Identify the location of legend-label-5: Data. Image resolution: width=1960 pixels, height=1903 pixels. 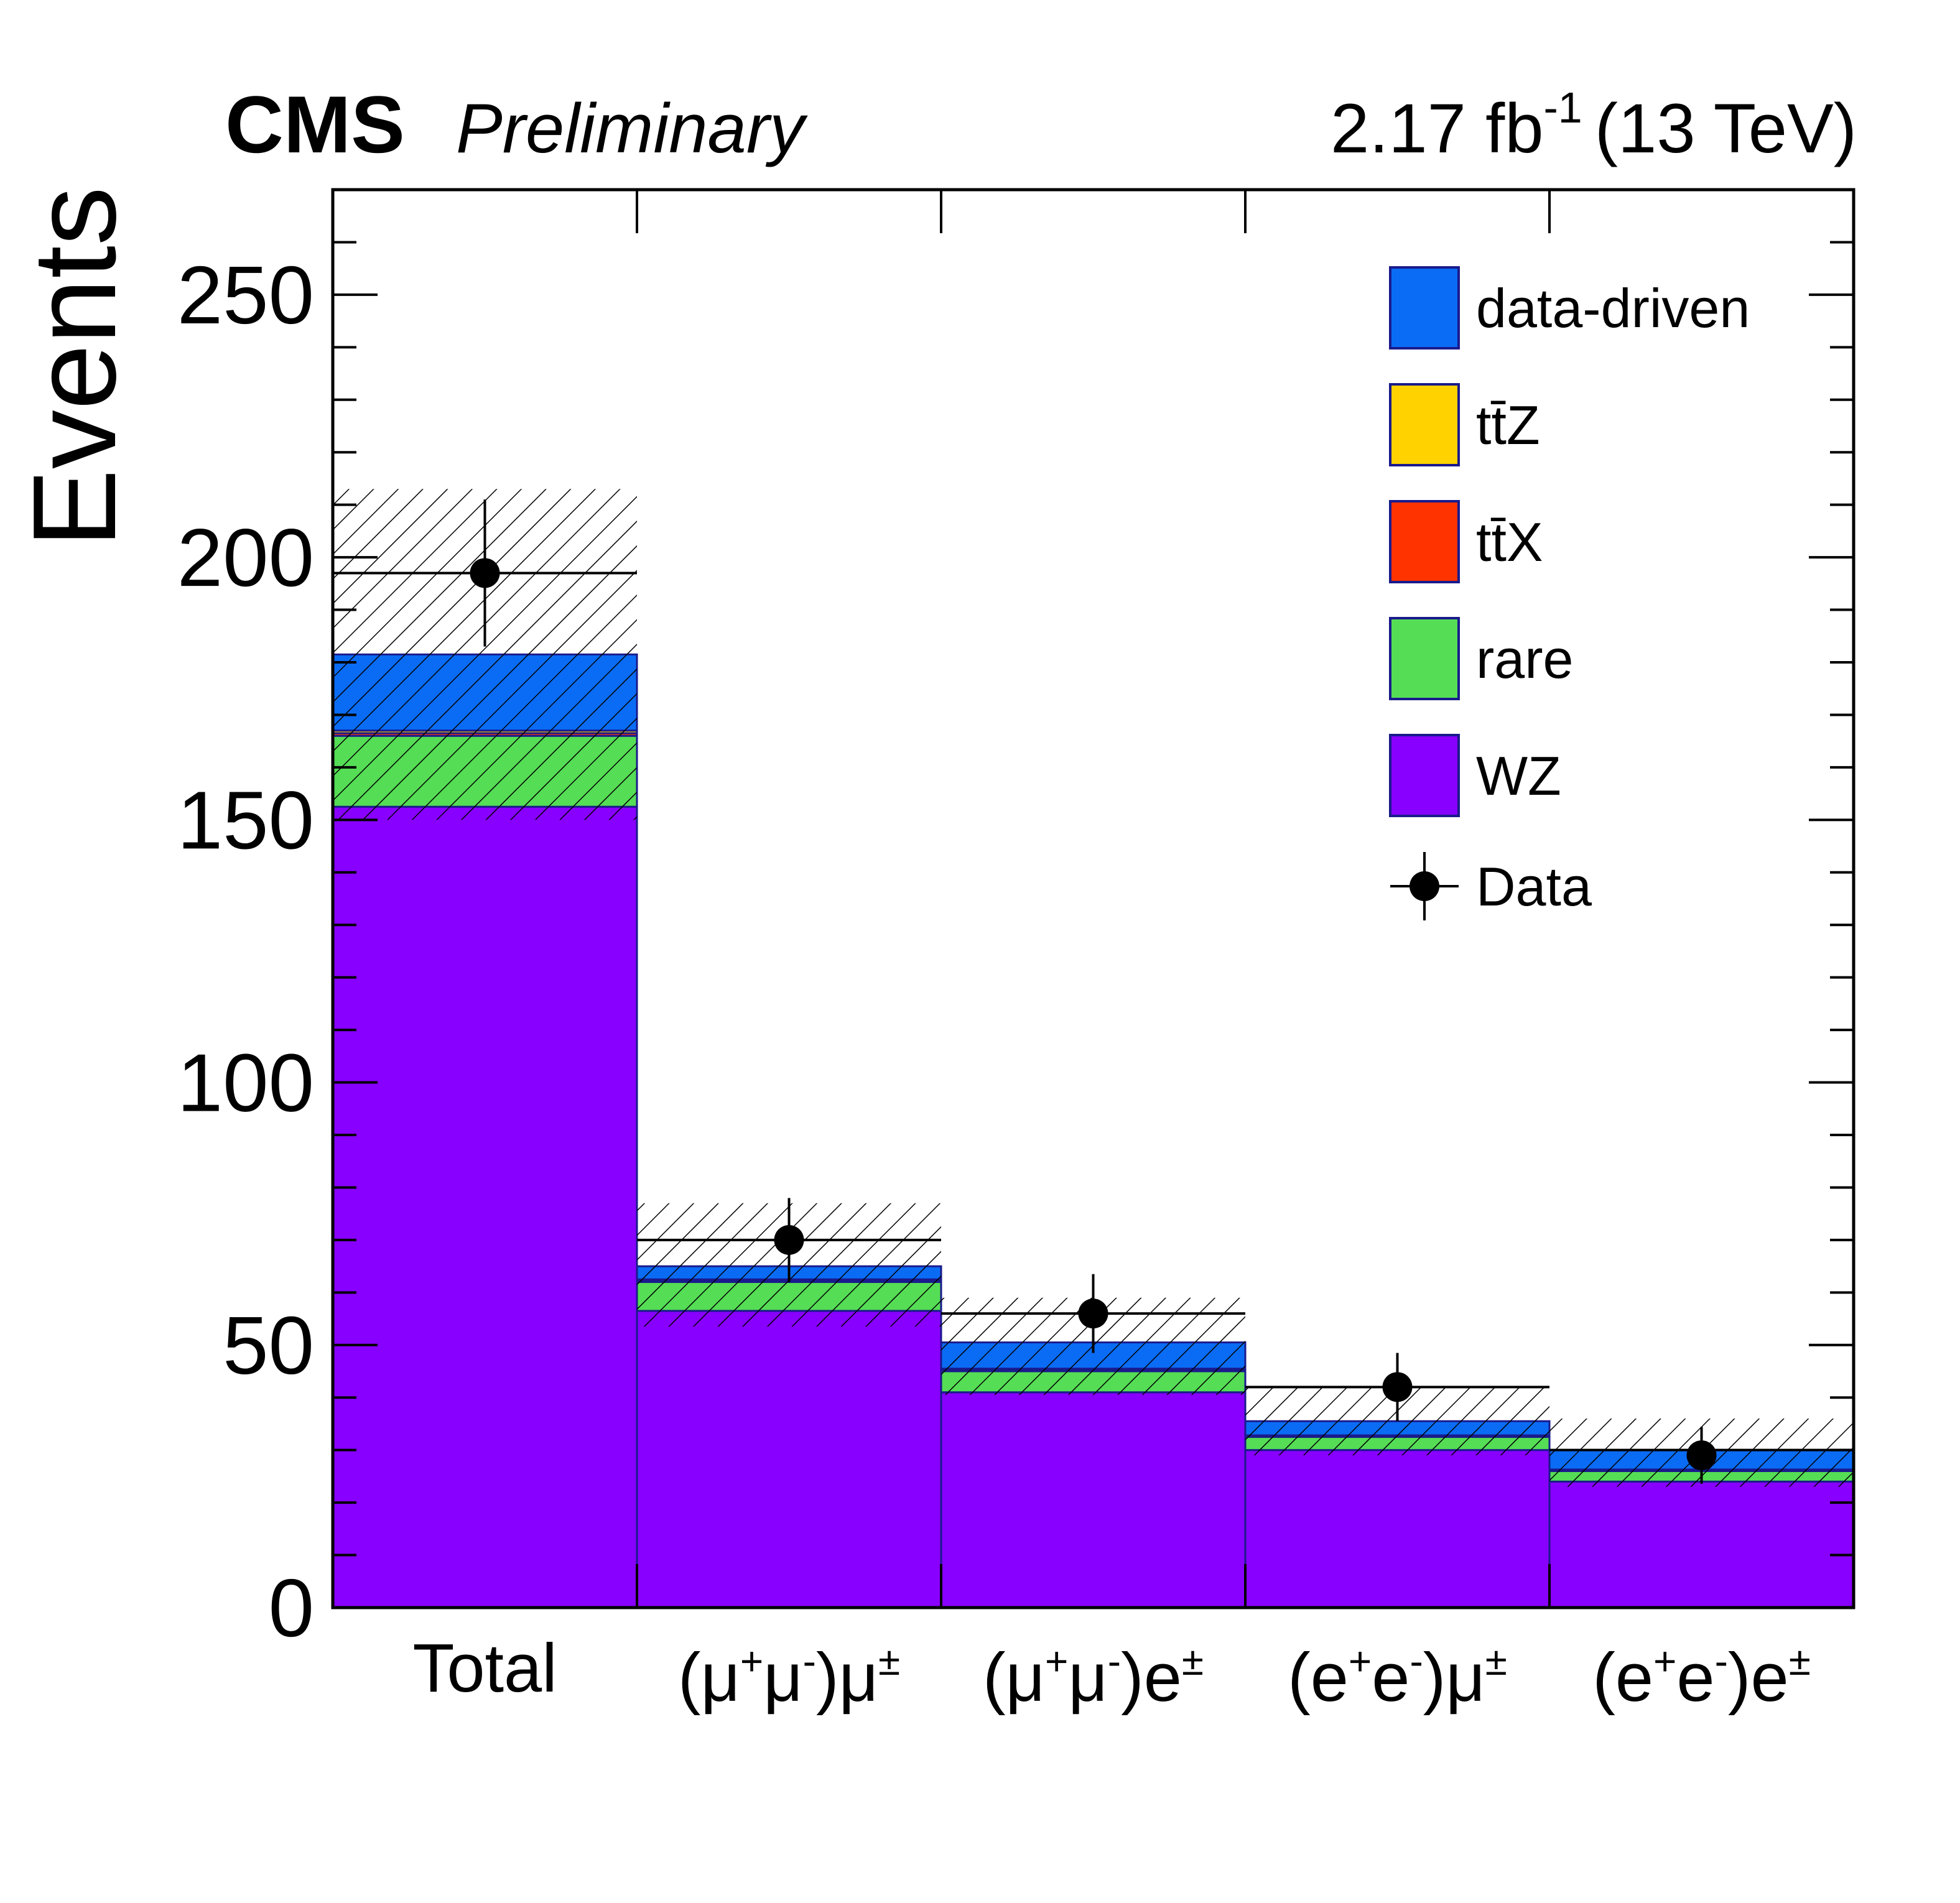
(1534, 886).